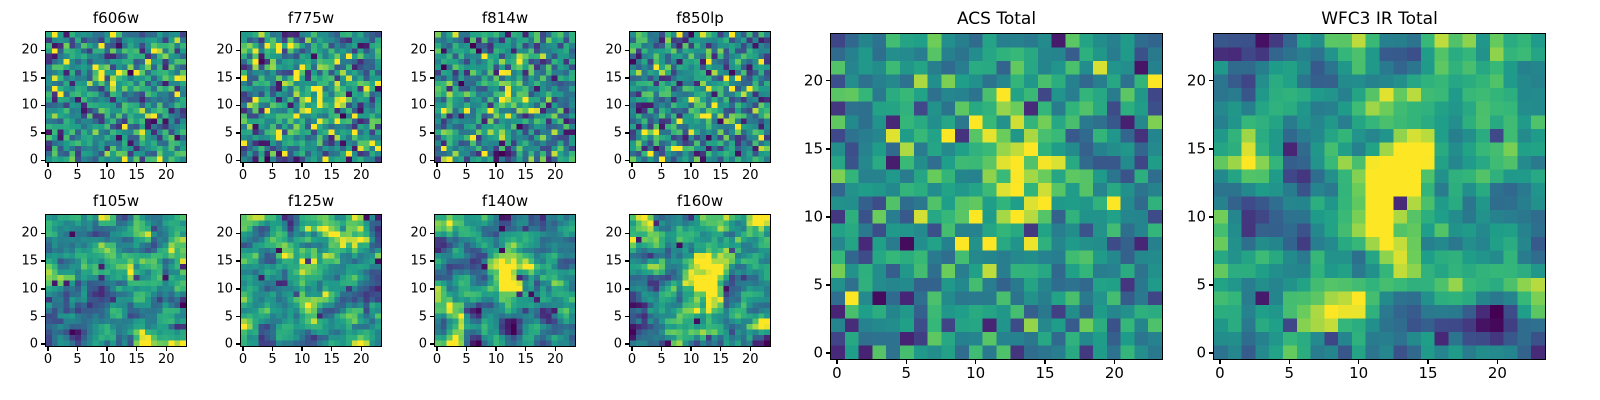  I want to click on heatmap-panel-f775w: f775w 0 5 10 15 20 0 5 10 15 20, so click(299, 96).